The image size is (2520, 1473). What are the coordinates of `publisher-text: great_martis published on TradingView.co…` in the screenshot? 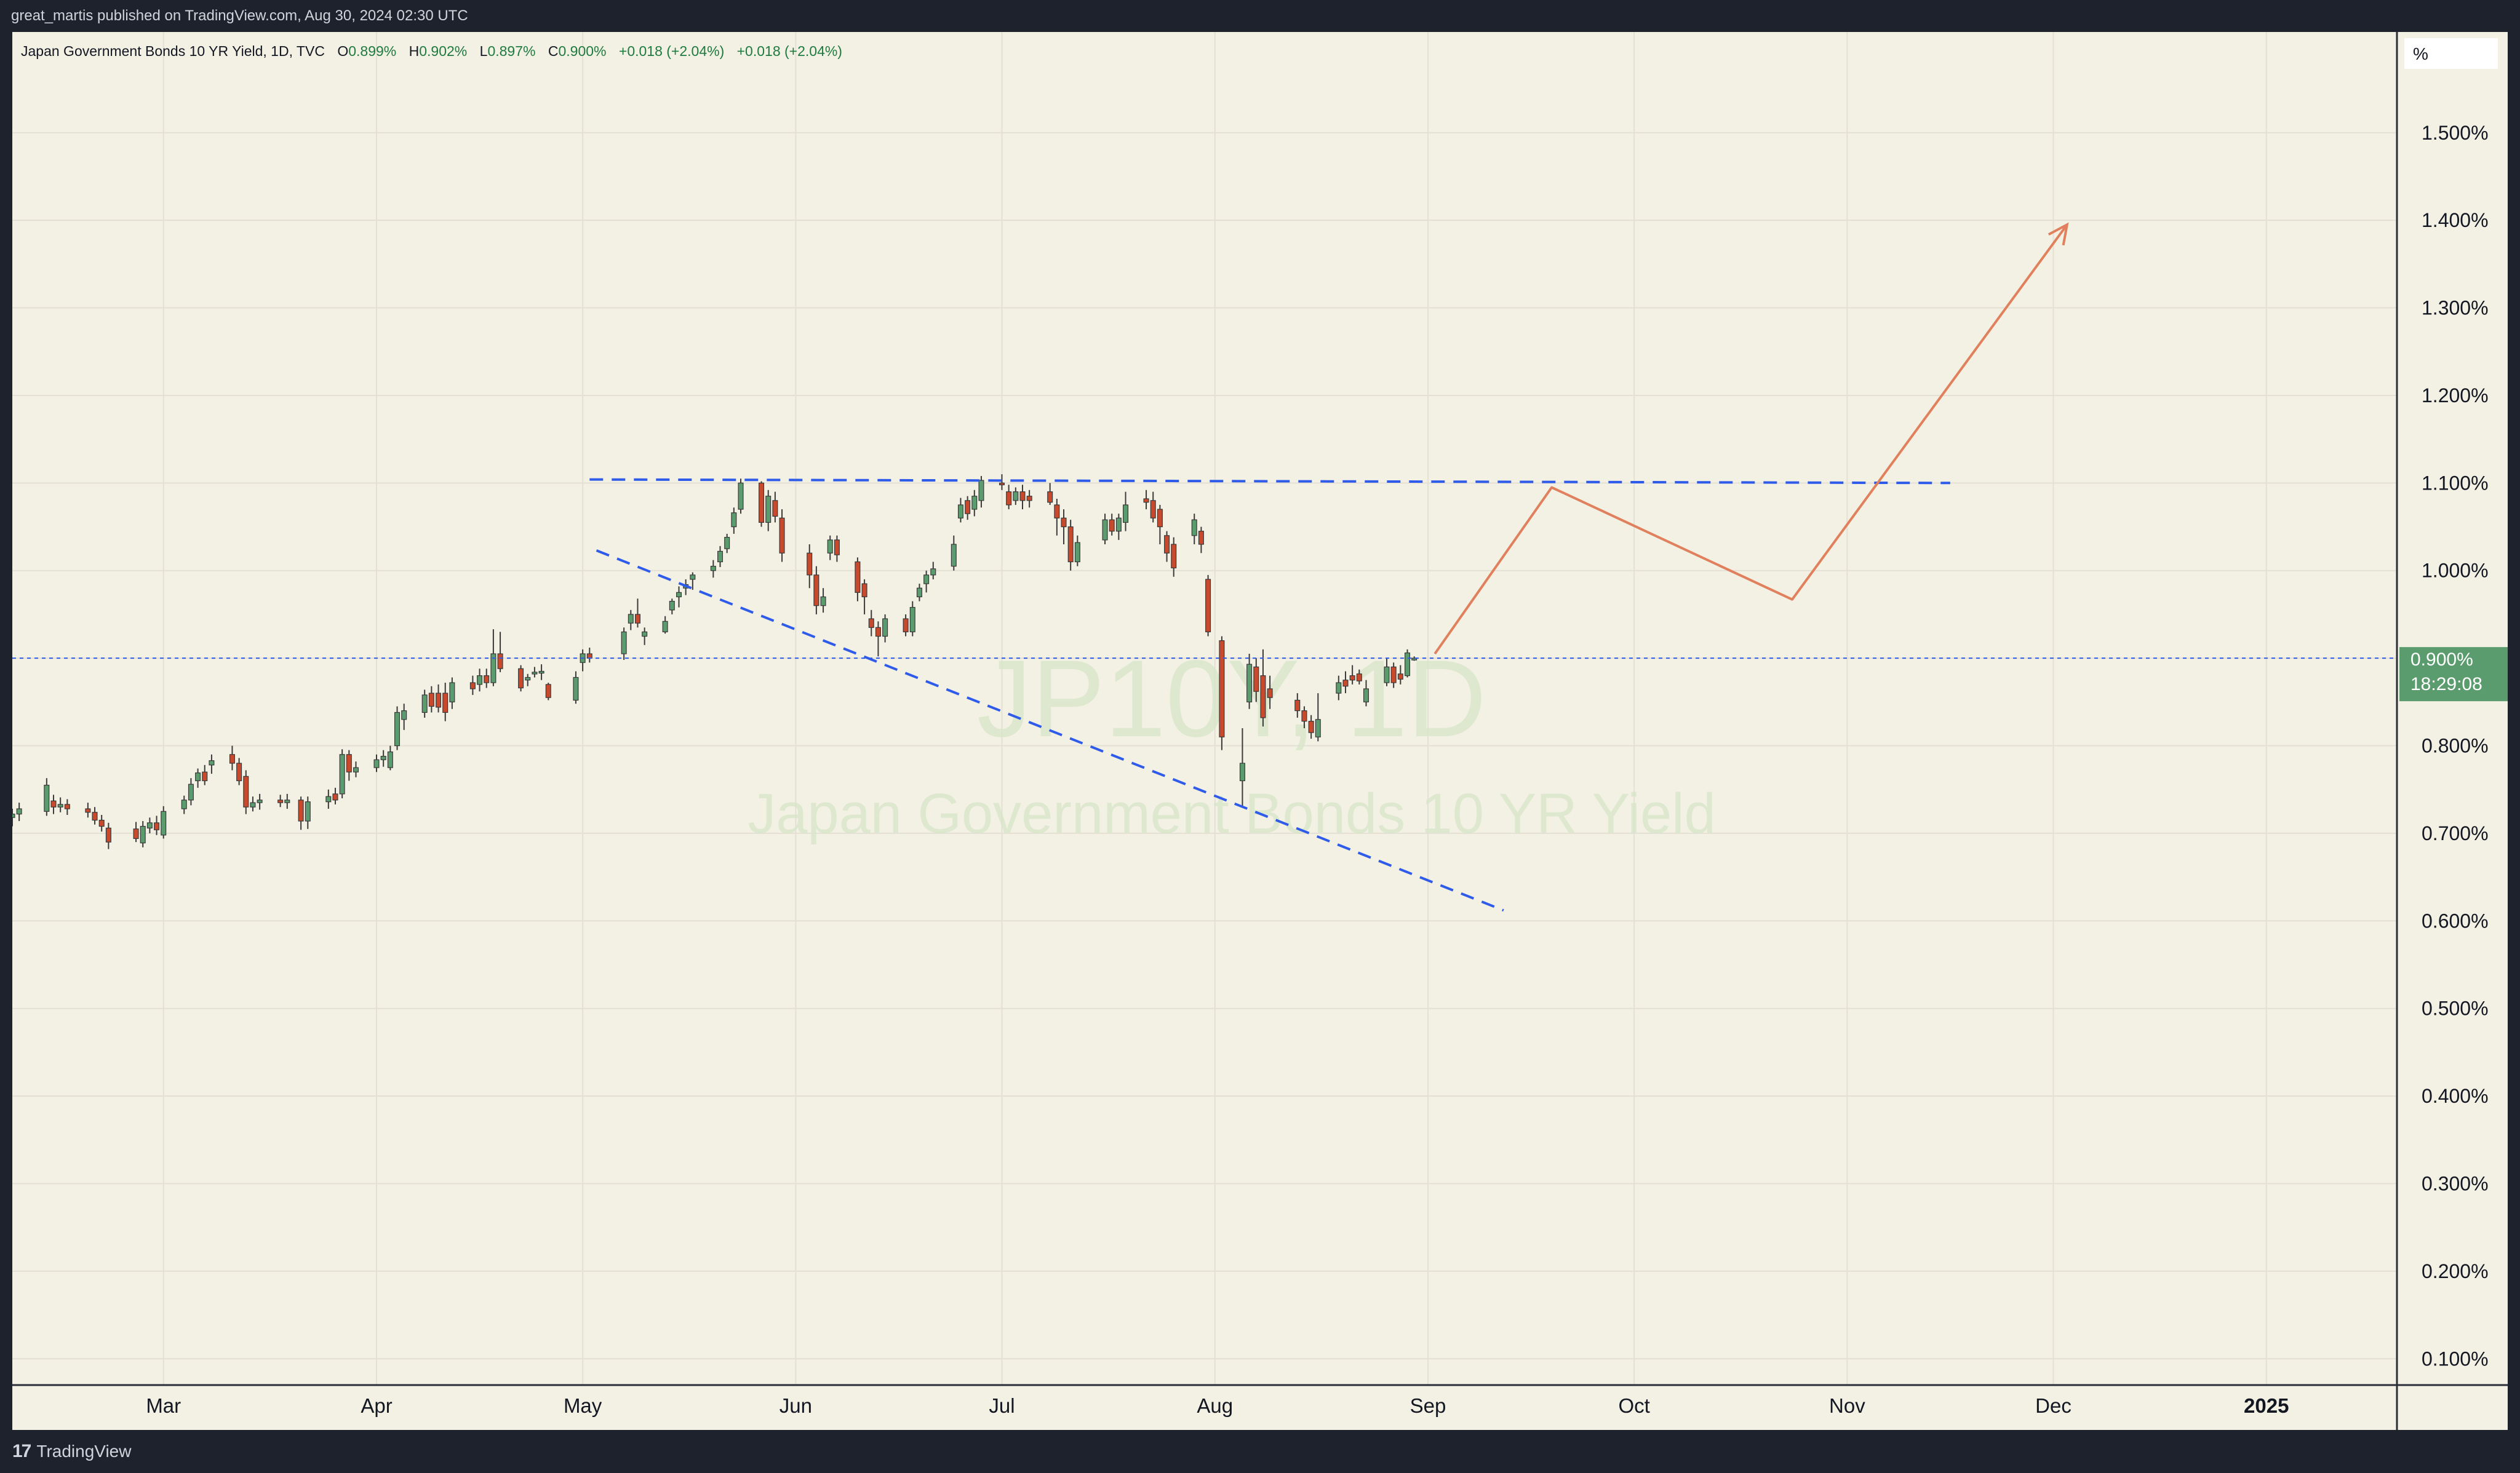 It's located at (239, 16).